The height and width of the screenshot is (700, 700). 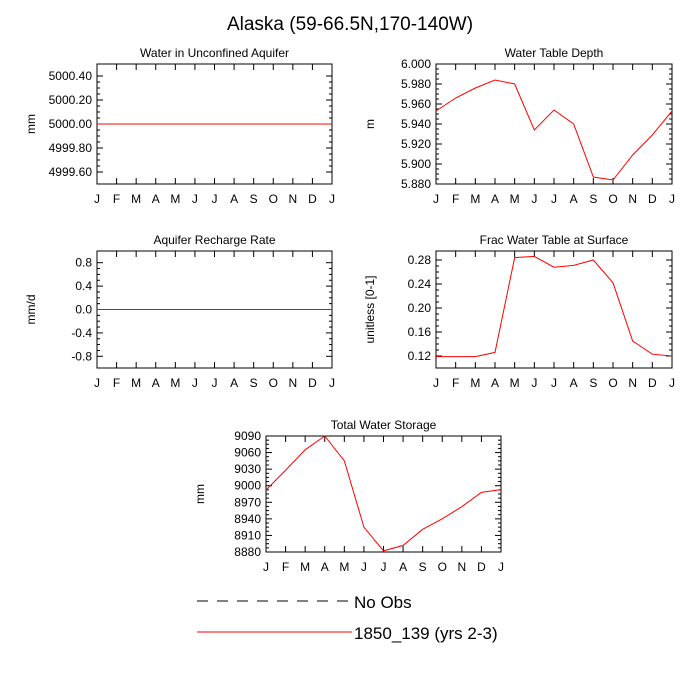 I want to click on y-tick-label: -0.4, so click(x=81, y=333).